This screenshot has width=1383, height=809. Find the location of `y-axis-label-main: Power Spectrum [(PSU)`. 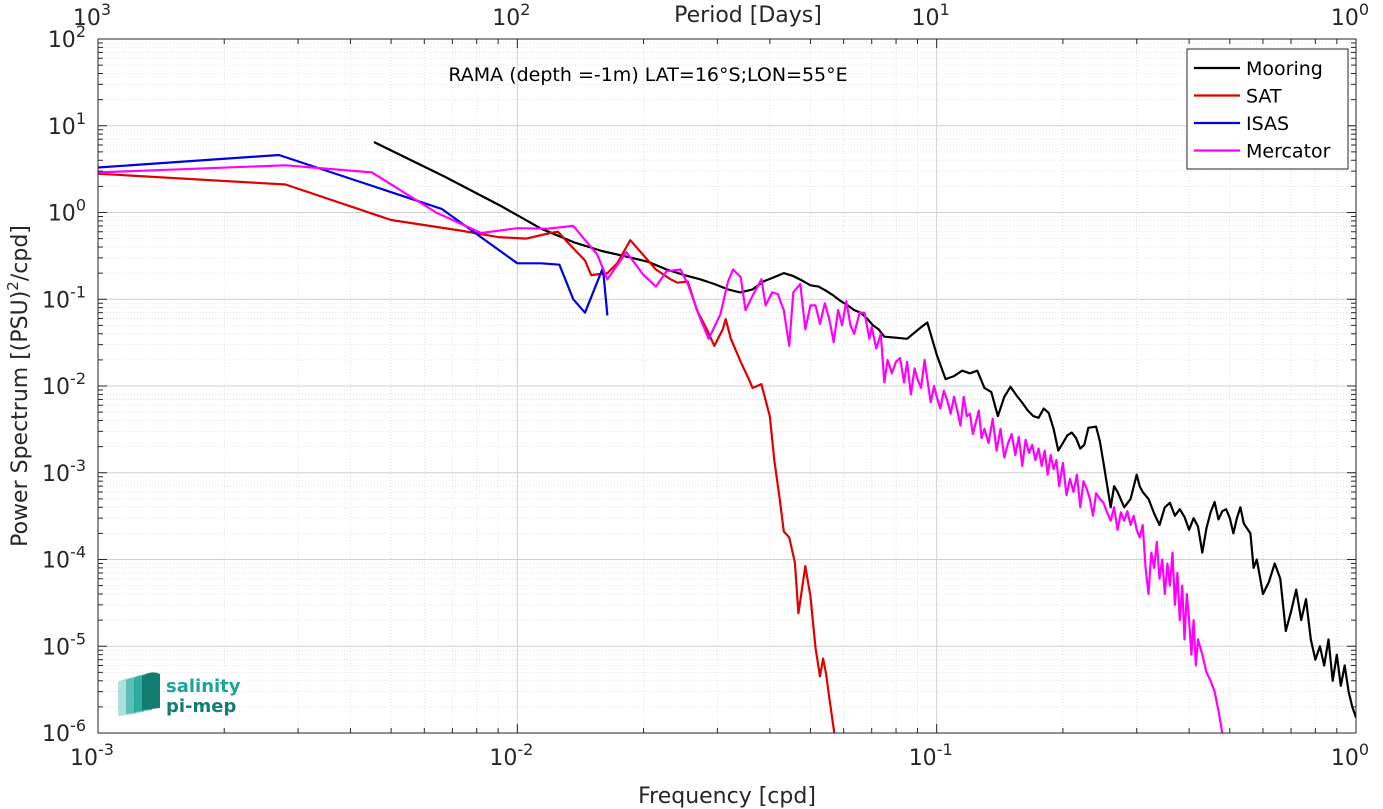

y-axis-label-main: Power Spectrum [(PSU) is located at coordinates (20, 419).